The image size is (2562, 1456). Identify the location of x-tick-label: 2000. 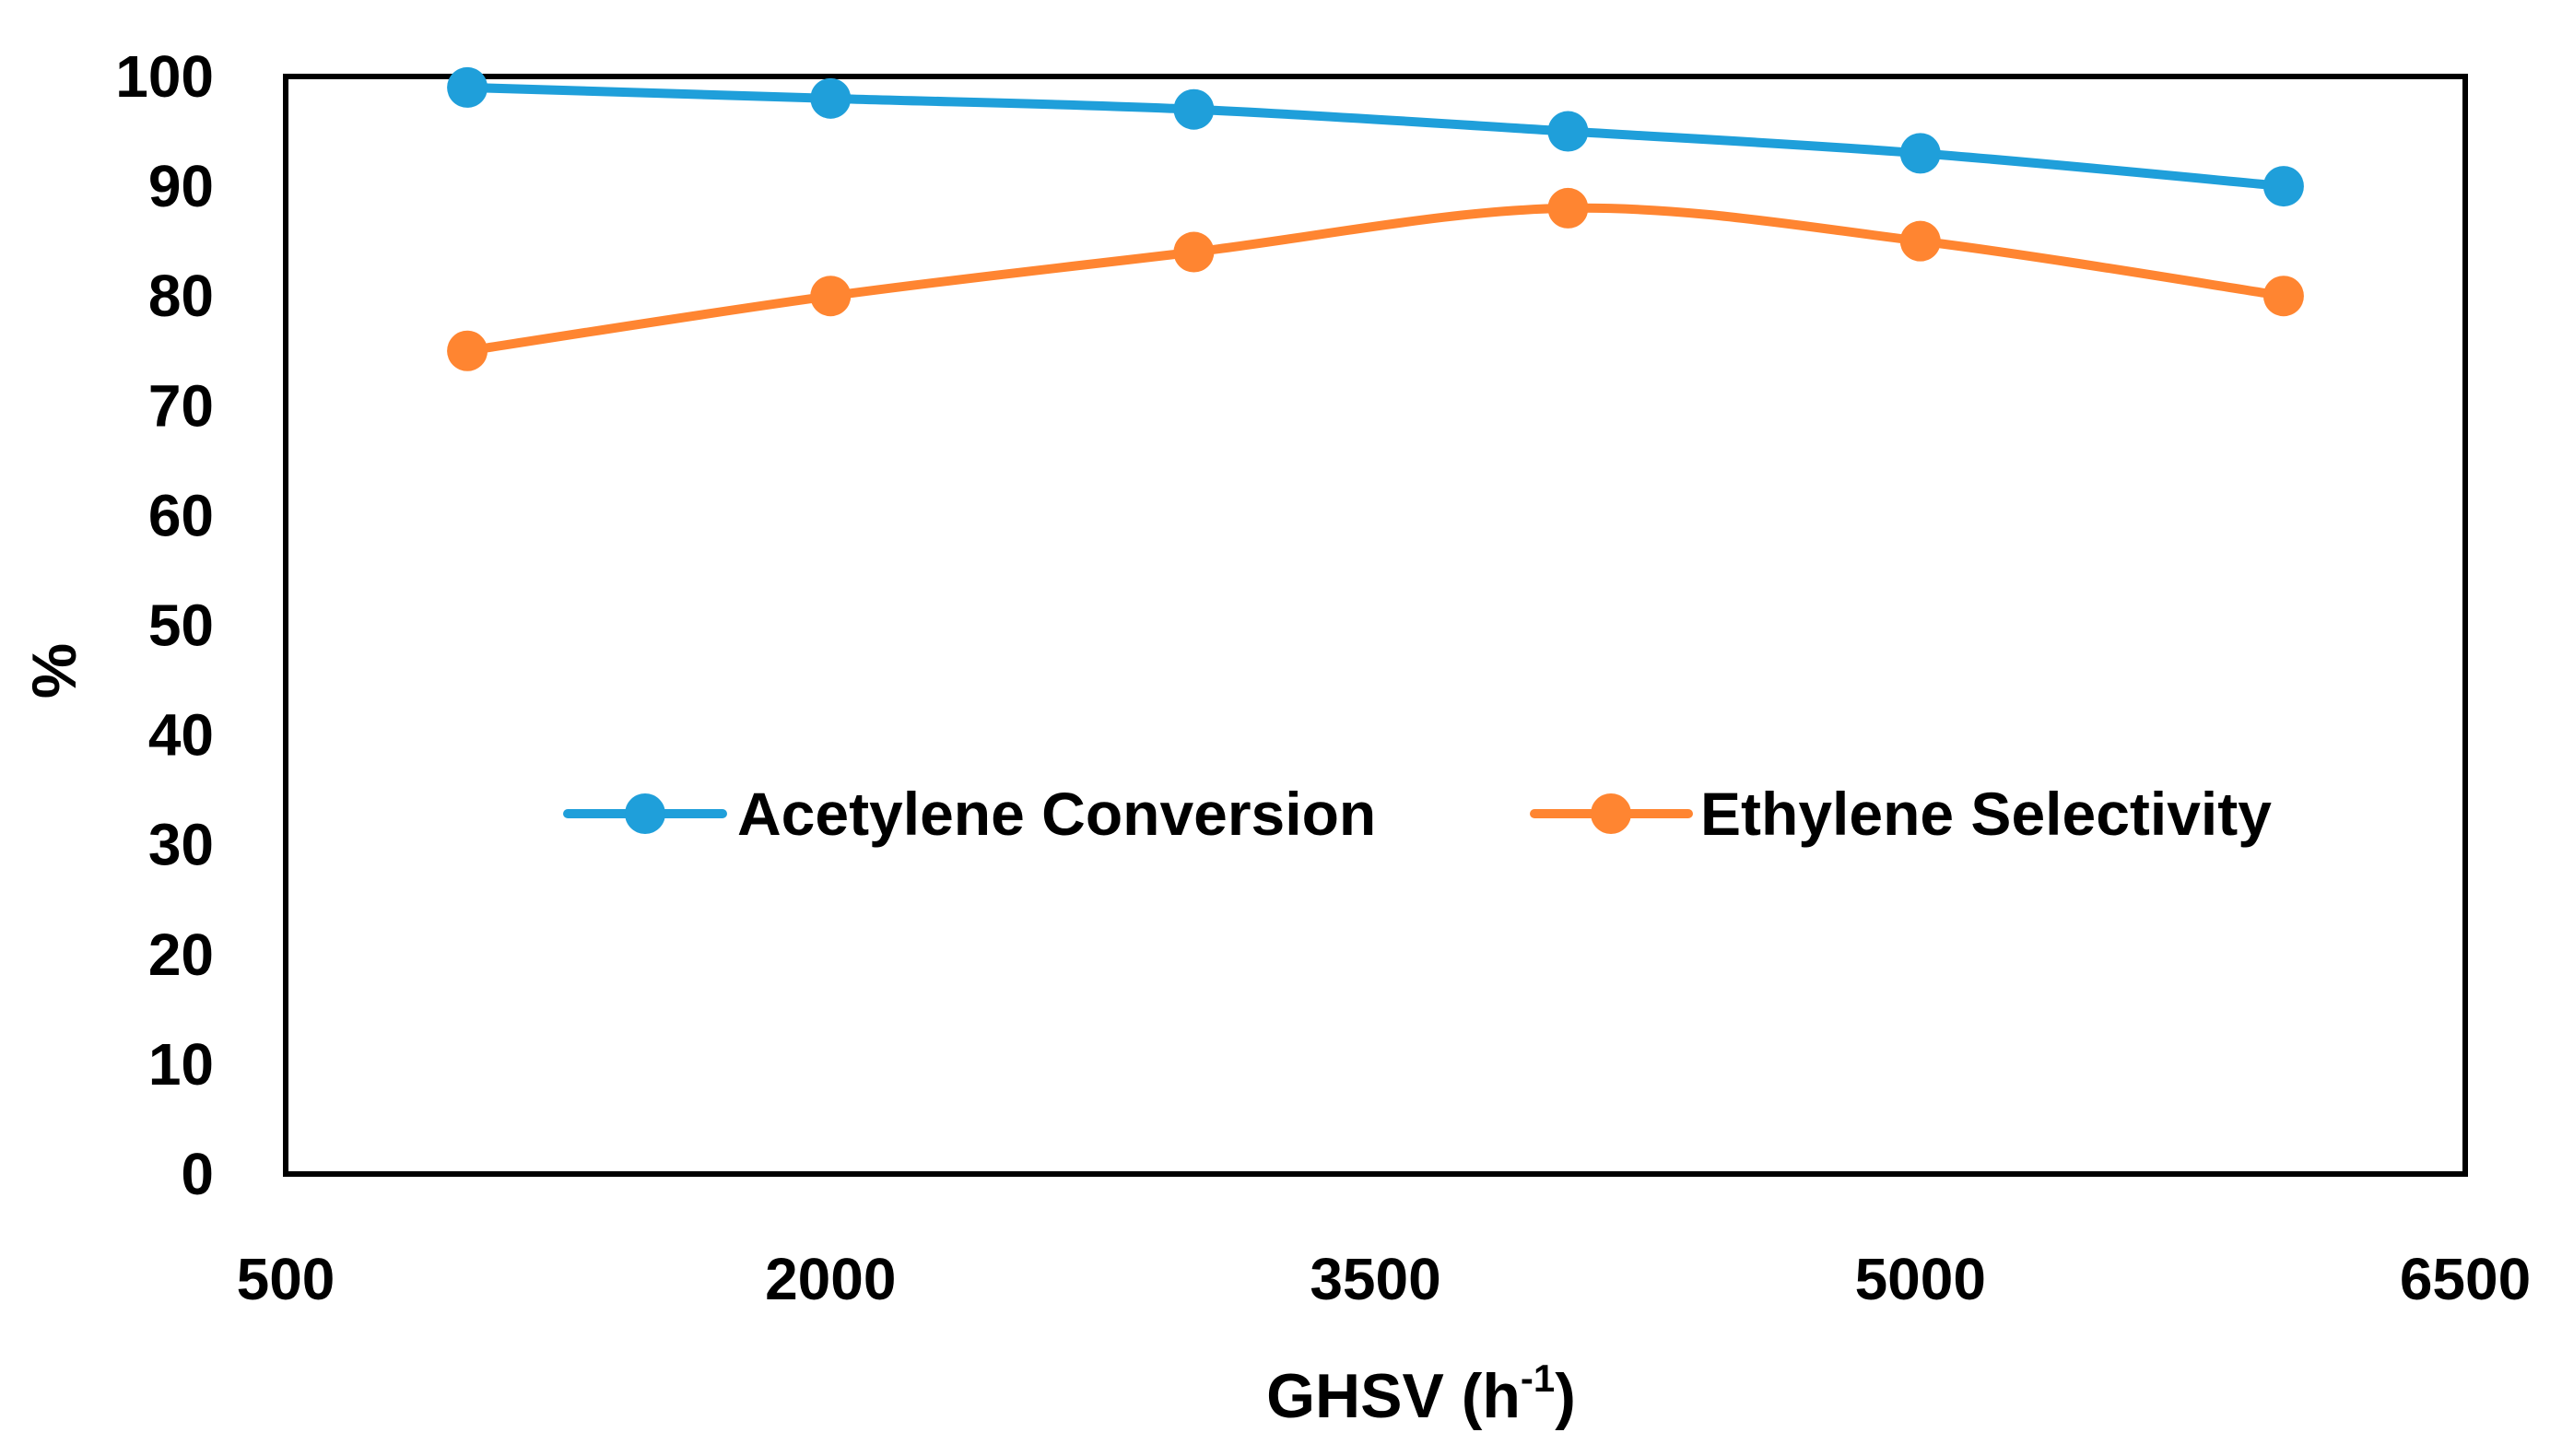
(831, 1279).